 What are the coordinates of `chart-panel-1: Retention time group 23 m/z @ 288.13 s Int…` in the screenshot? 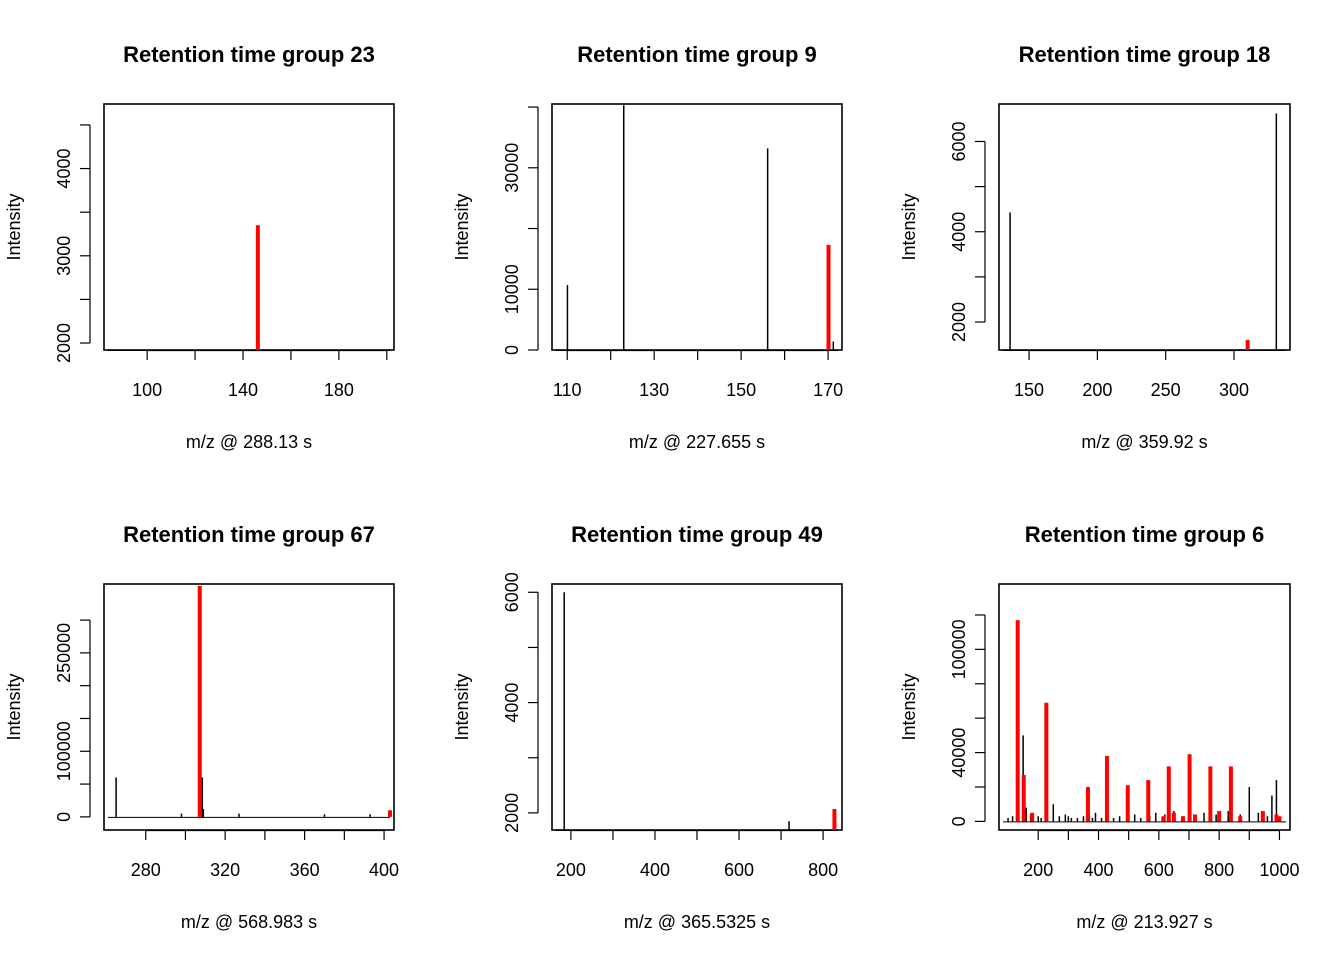 It's located at (199, 247).